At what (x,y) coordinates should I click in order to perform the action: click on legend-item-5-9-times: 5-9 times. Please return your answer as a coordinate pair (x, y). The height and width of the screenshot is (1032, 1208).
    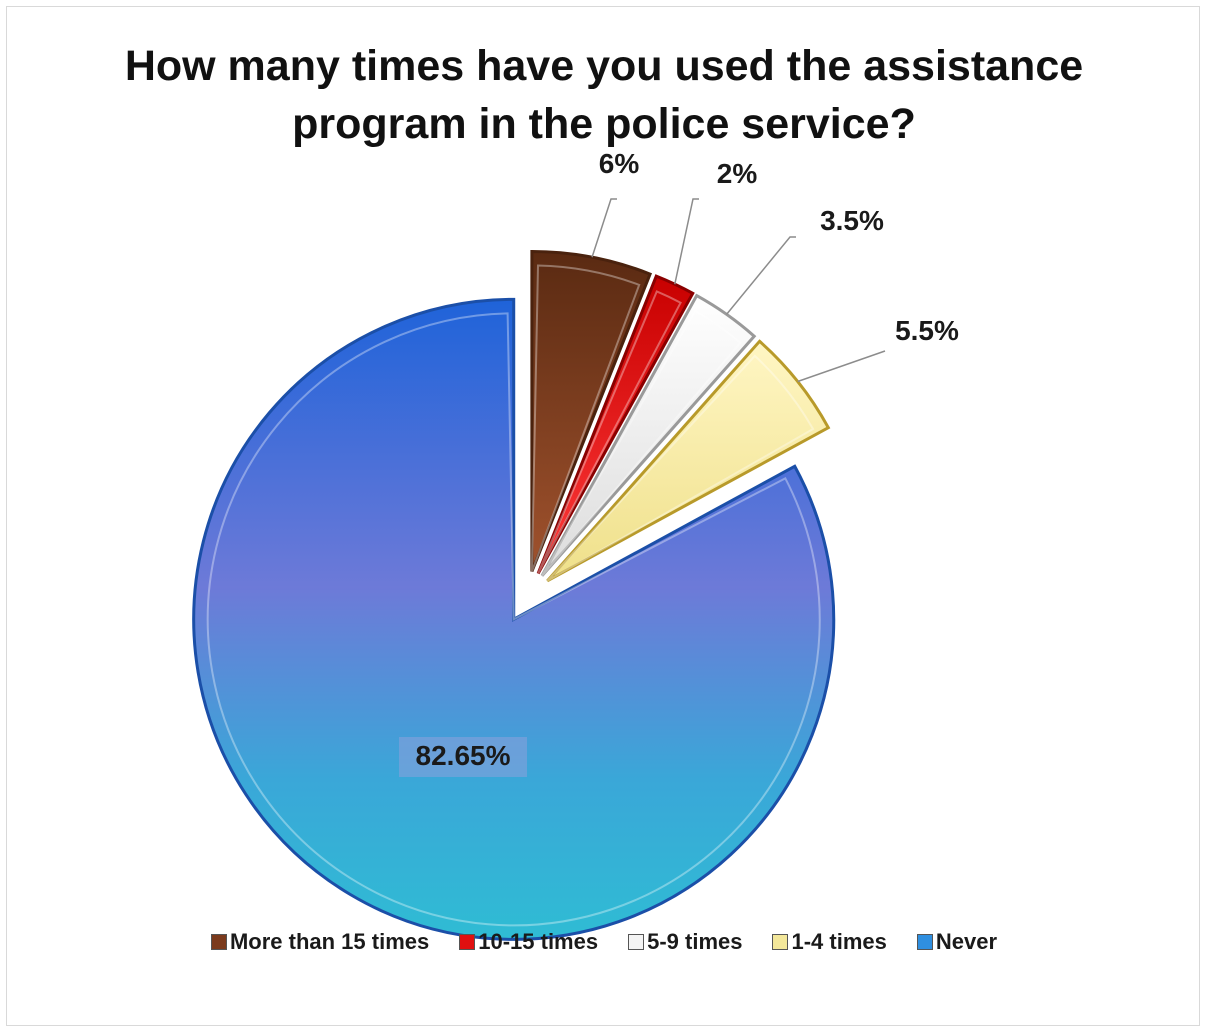
    Looking at the image, I should click on (685, 942).